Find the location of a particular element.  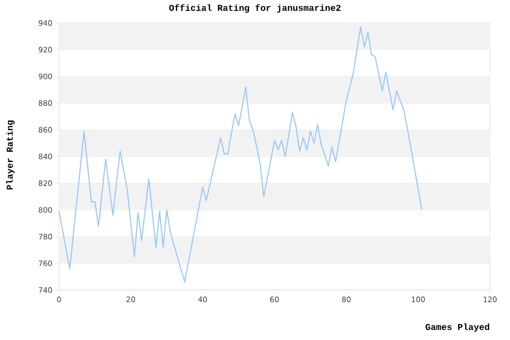

x-axis-title: Games Played is located at coordinates (458, 327).